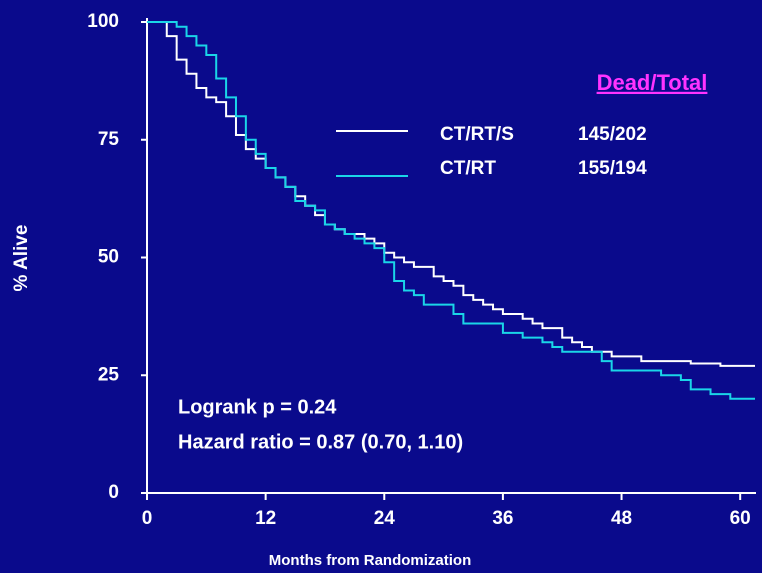 The height and width of the screenshot is (573, 762). What do you see at coordinates (502, 518) in the screenshot?
I see `x-tick-label: 36` at bounding box center [502, 518].